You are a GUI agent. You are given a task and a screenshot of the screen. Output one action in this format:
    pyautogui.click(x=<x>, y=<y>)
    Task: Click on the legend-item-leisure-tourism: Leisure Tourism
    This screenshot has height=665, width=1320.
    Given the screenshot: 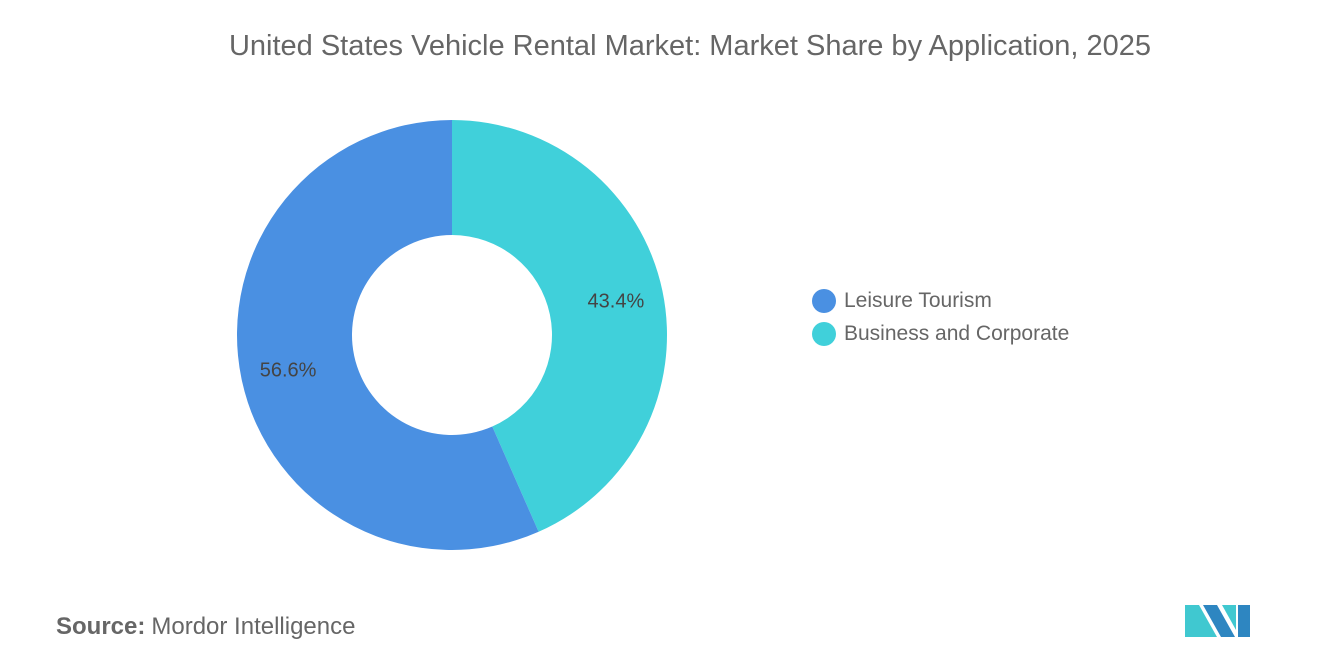 What is the action you would take?
    pyautogui.click(x=940, y=300)
    